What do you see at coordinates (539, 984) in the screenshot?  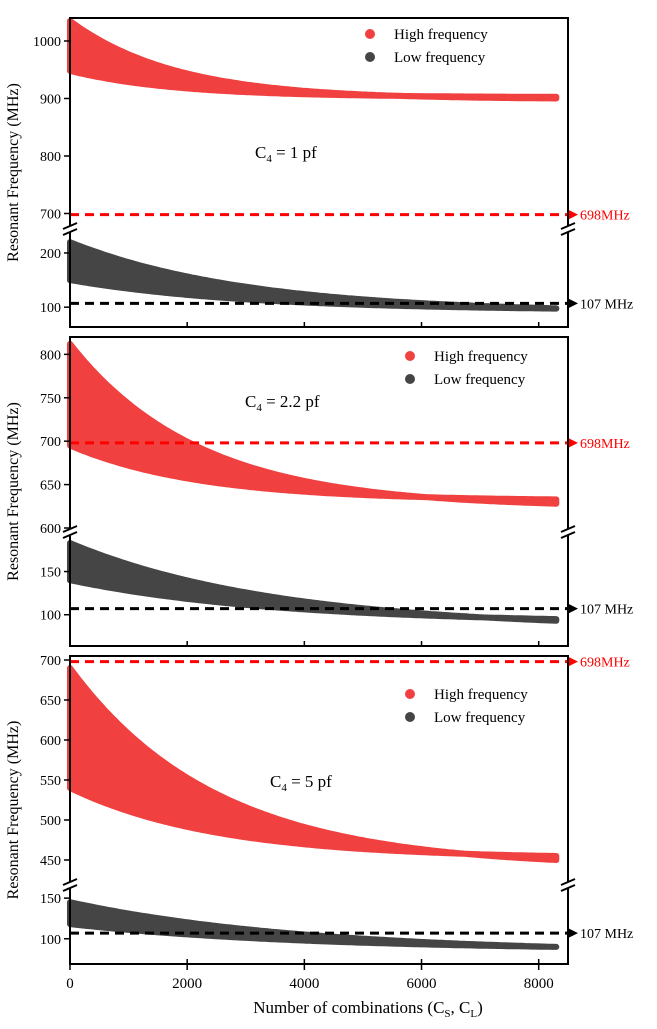 I see `x-tick-label: 8000` at bounding box center [539, 984].